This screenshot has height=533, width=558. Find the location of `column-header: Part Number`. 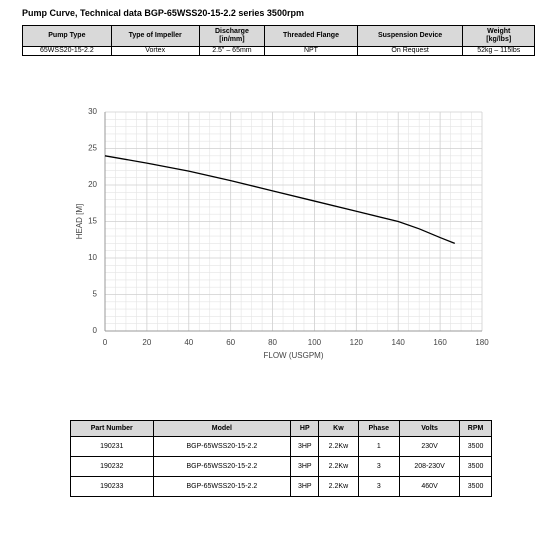

column-header: Part Number is located at coordinates (112, 428).